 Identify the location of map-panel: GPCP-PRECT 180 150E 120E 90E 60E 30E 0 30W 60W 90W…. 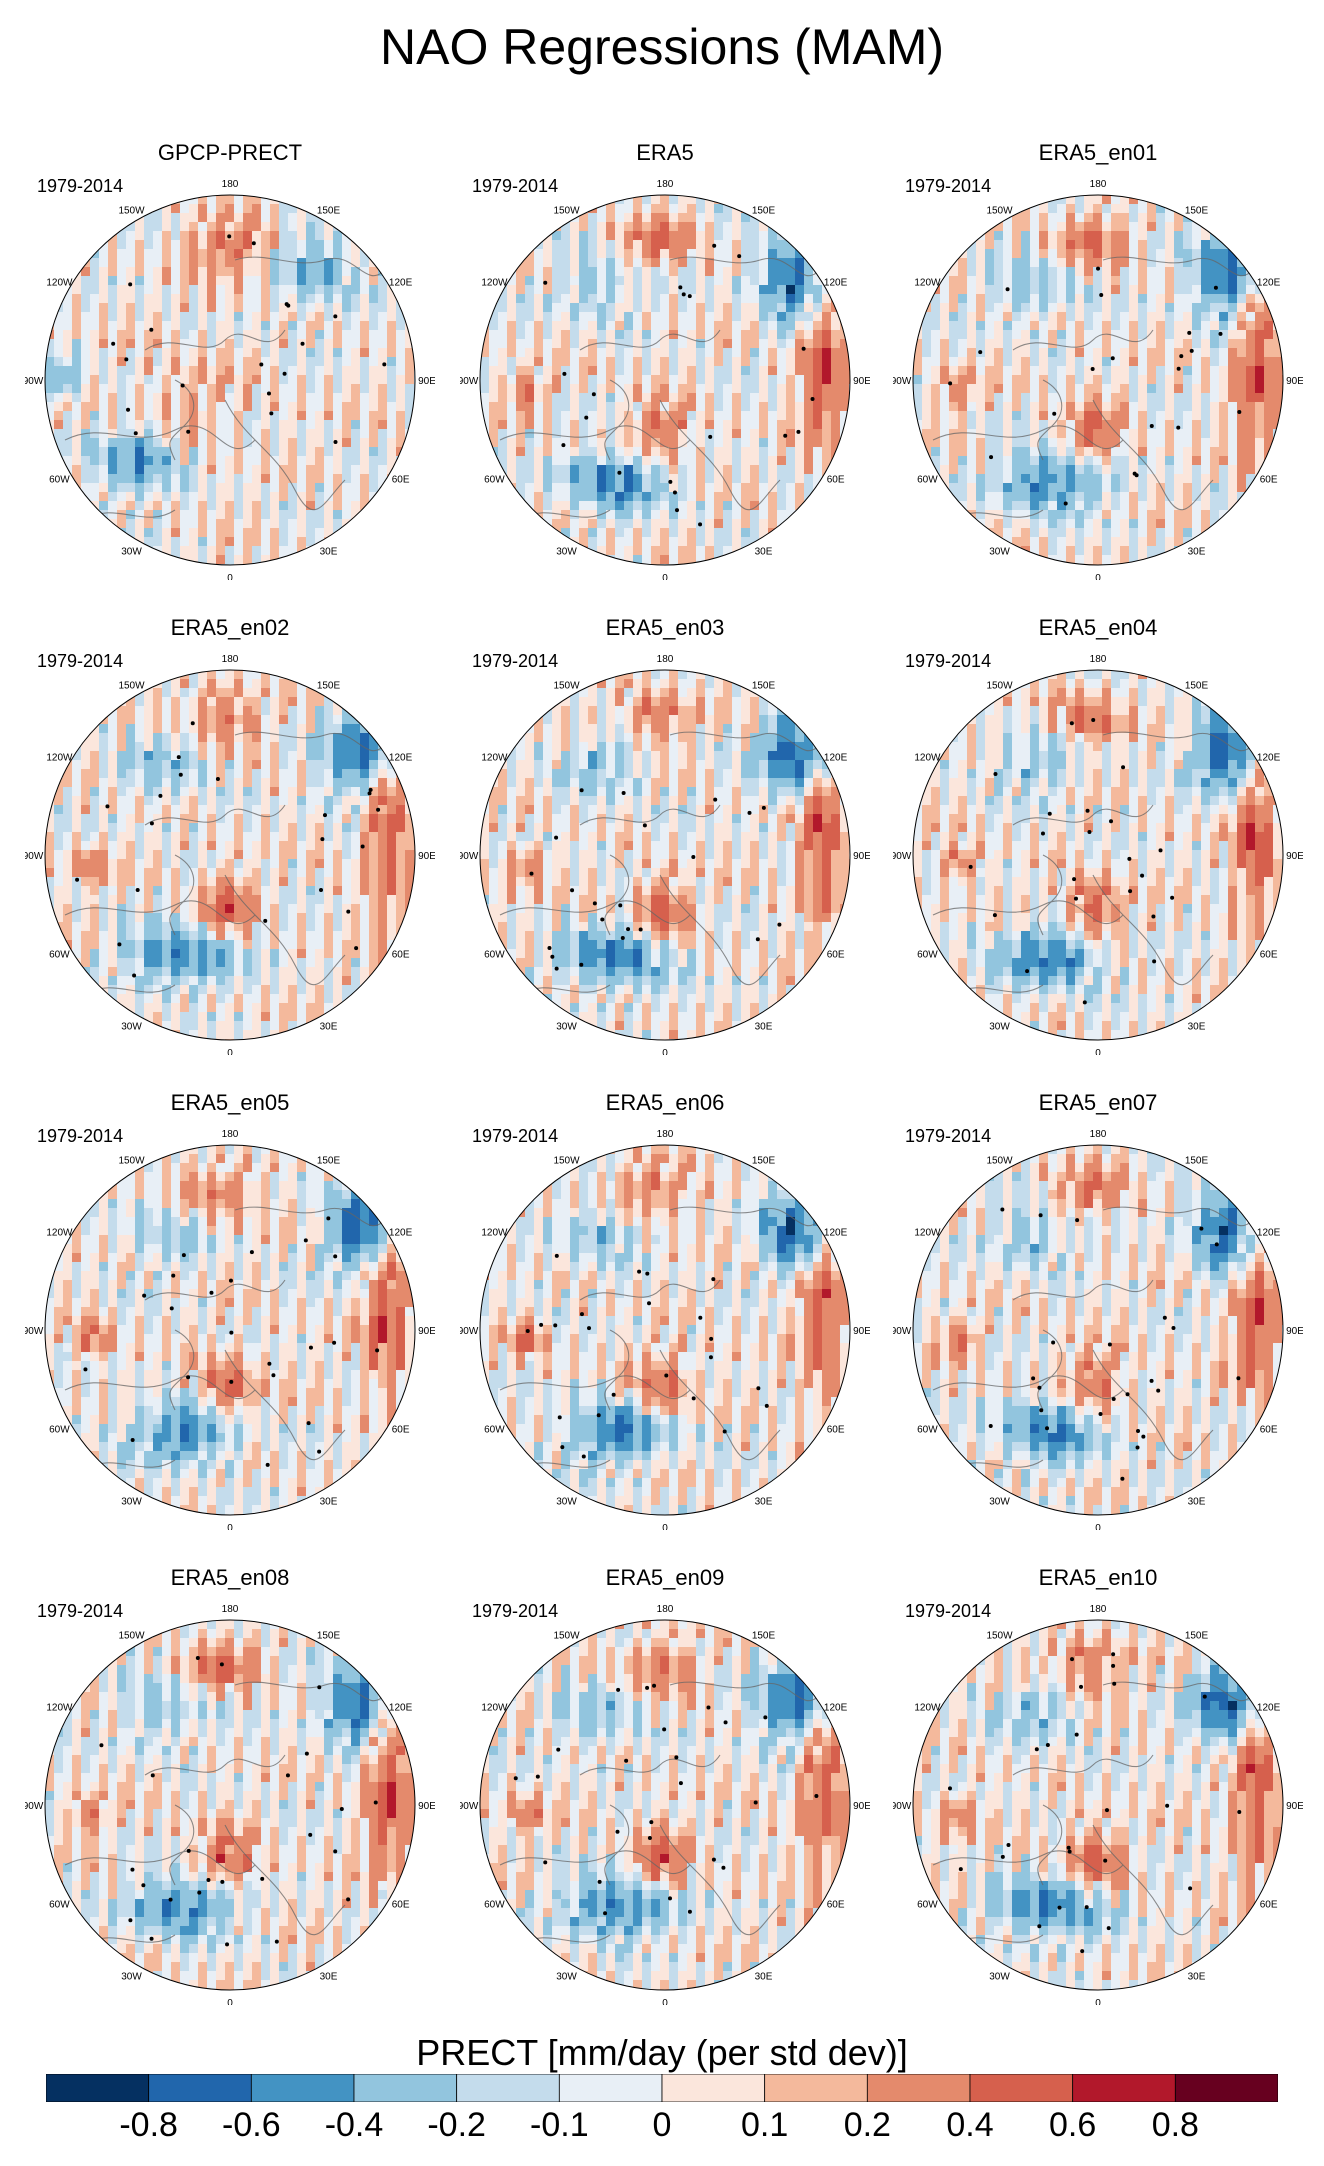
(230, 360).